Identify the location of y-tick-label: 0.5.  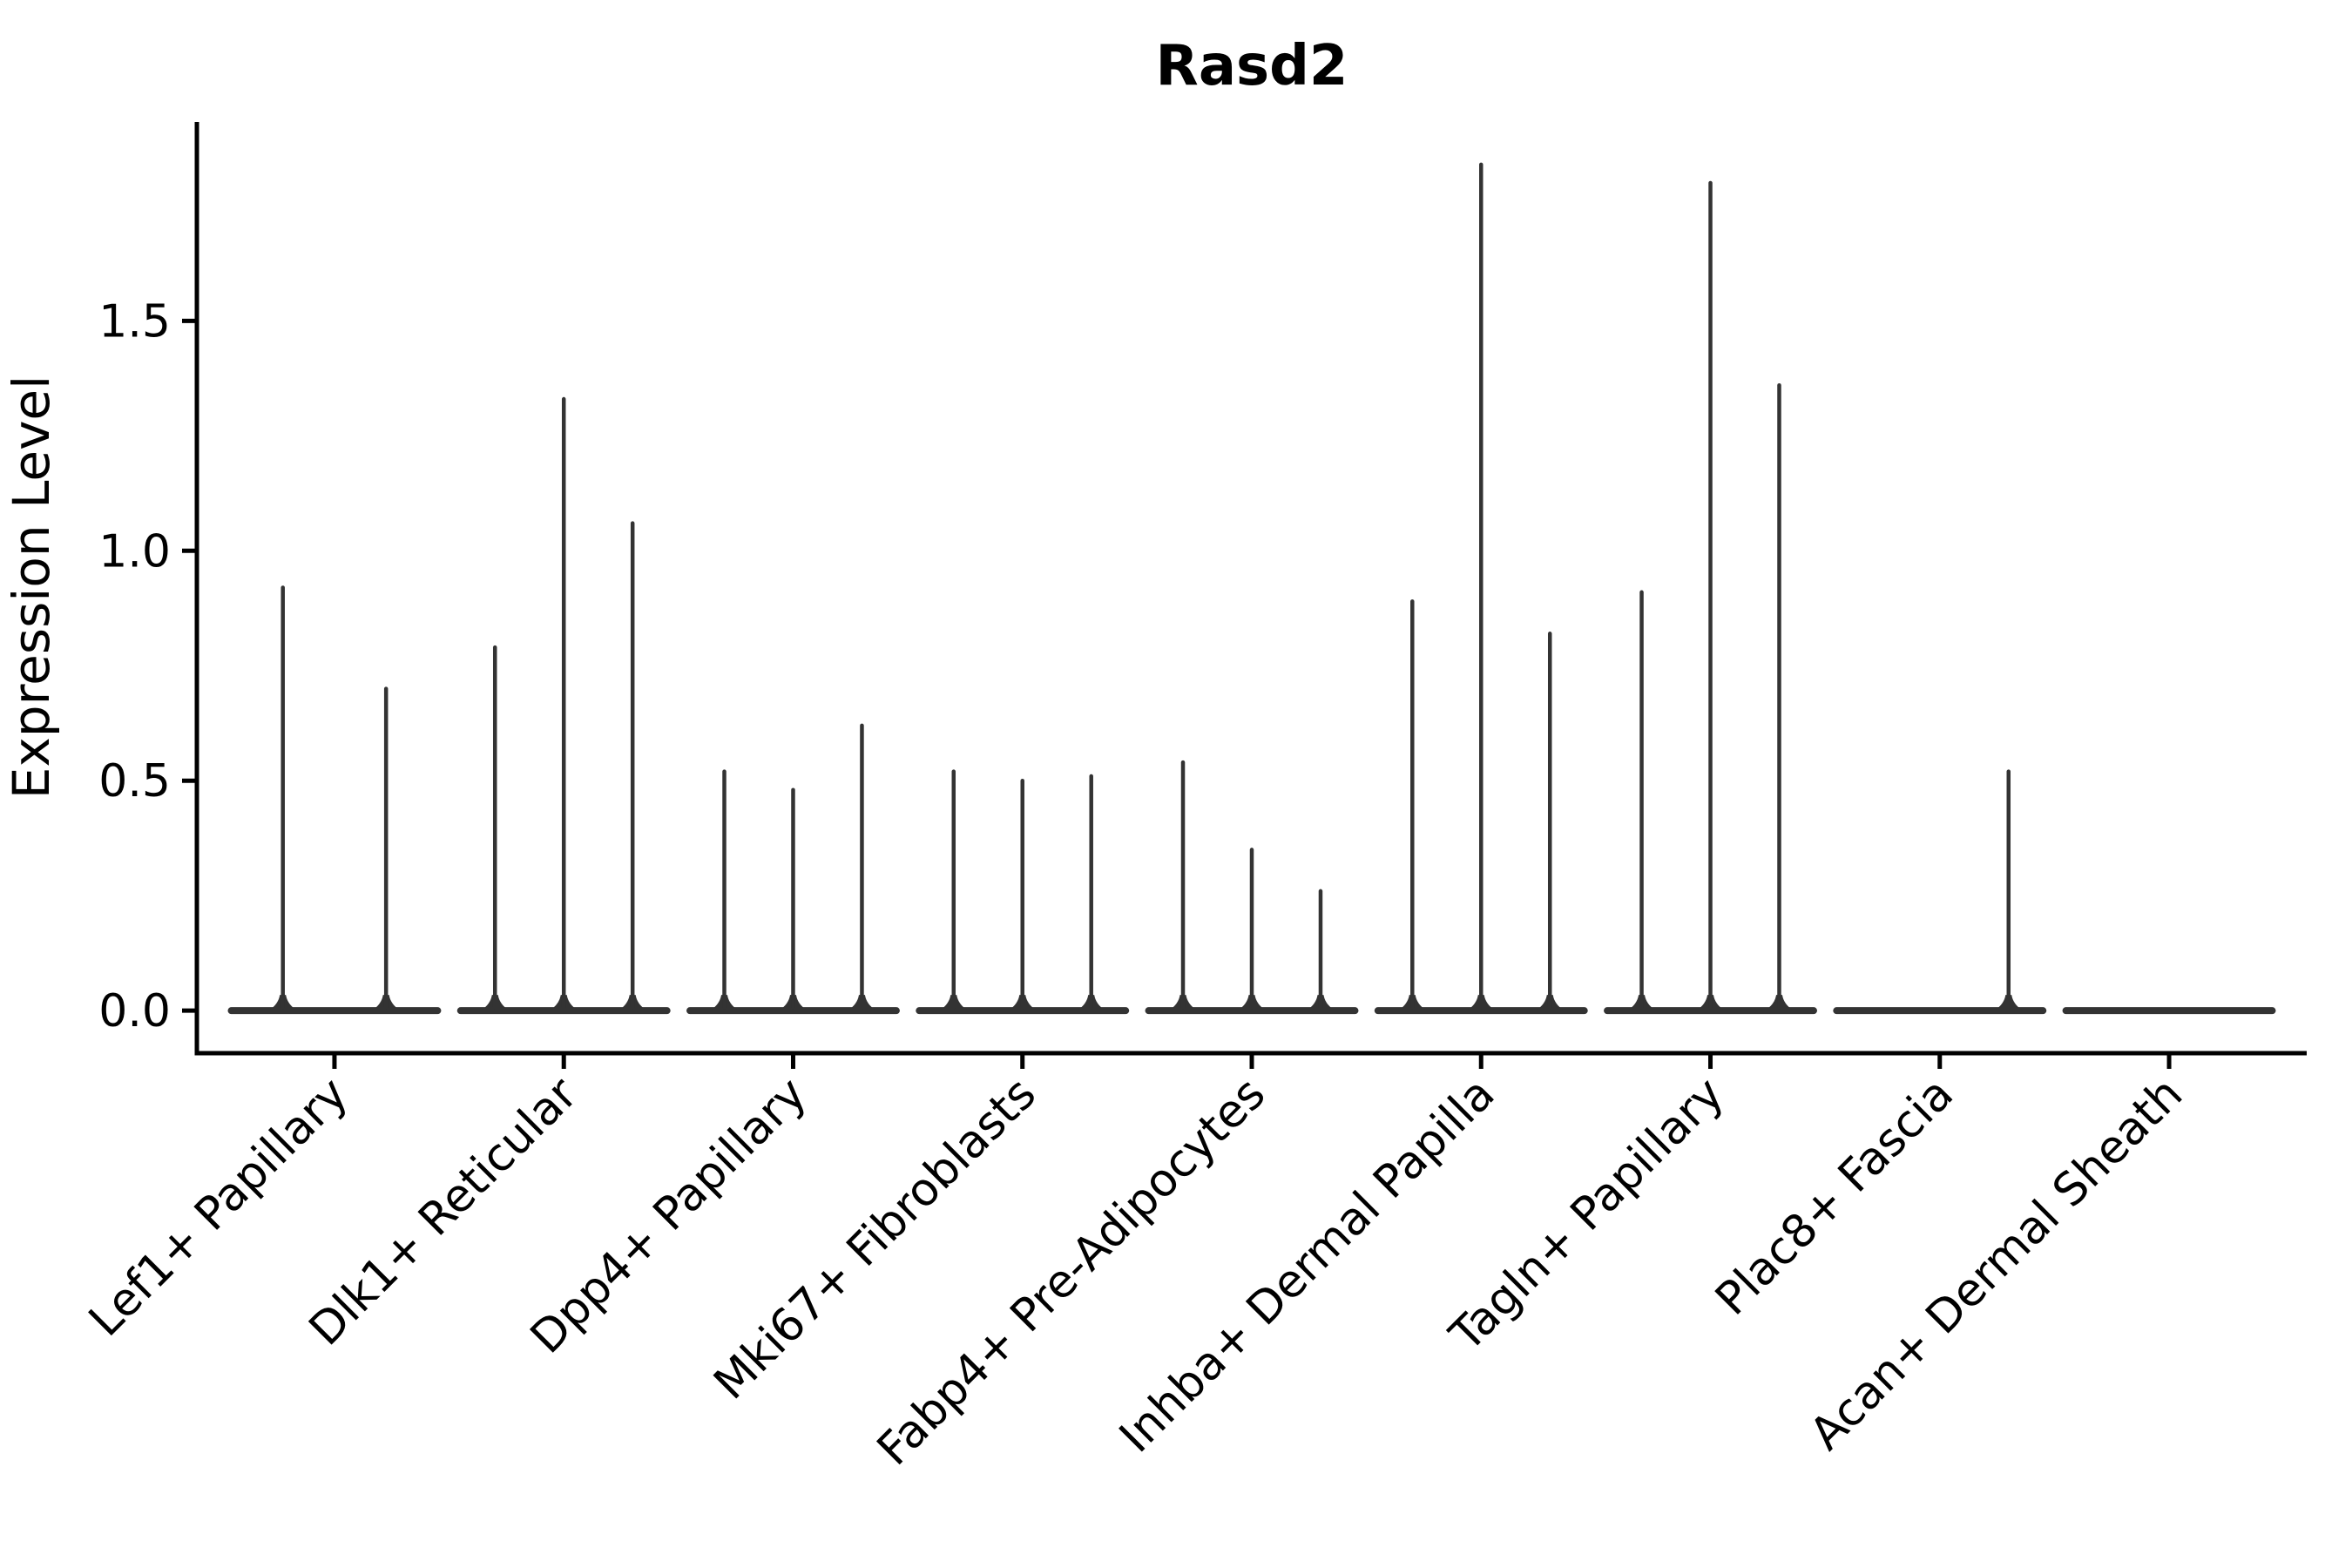
(134, 781).